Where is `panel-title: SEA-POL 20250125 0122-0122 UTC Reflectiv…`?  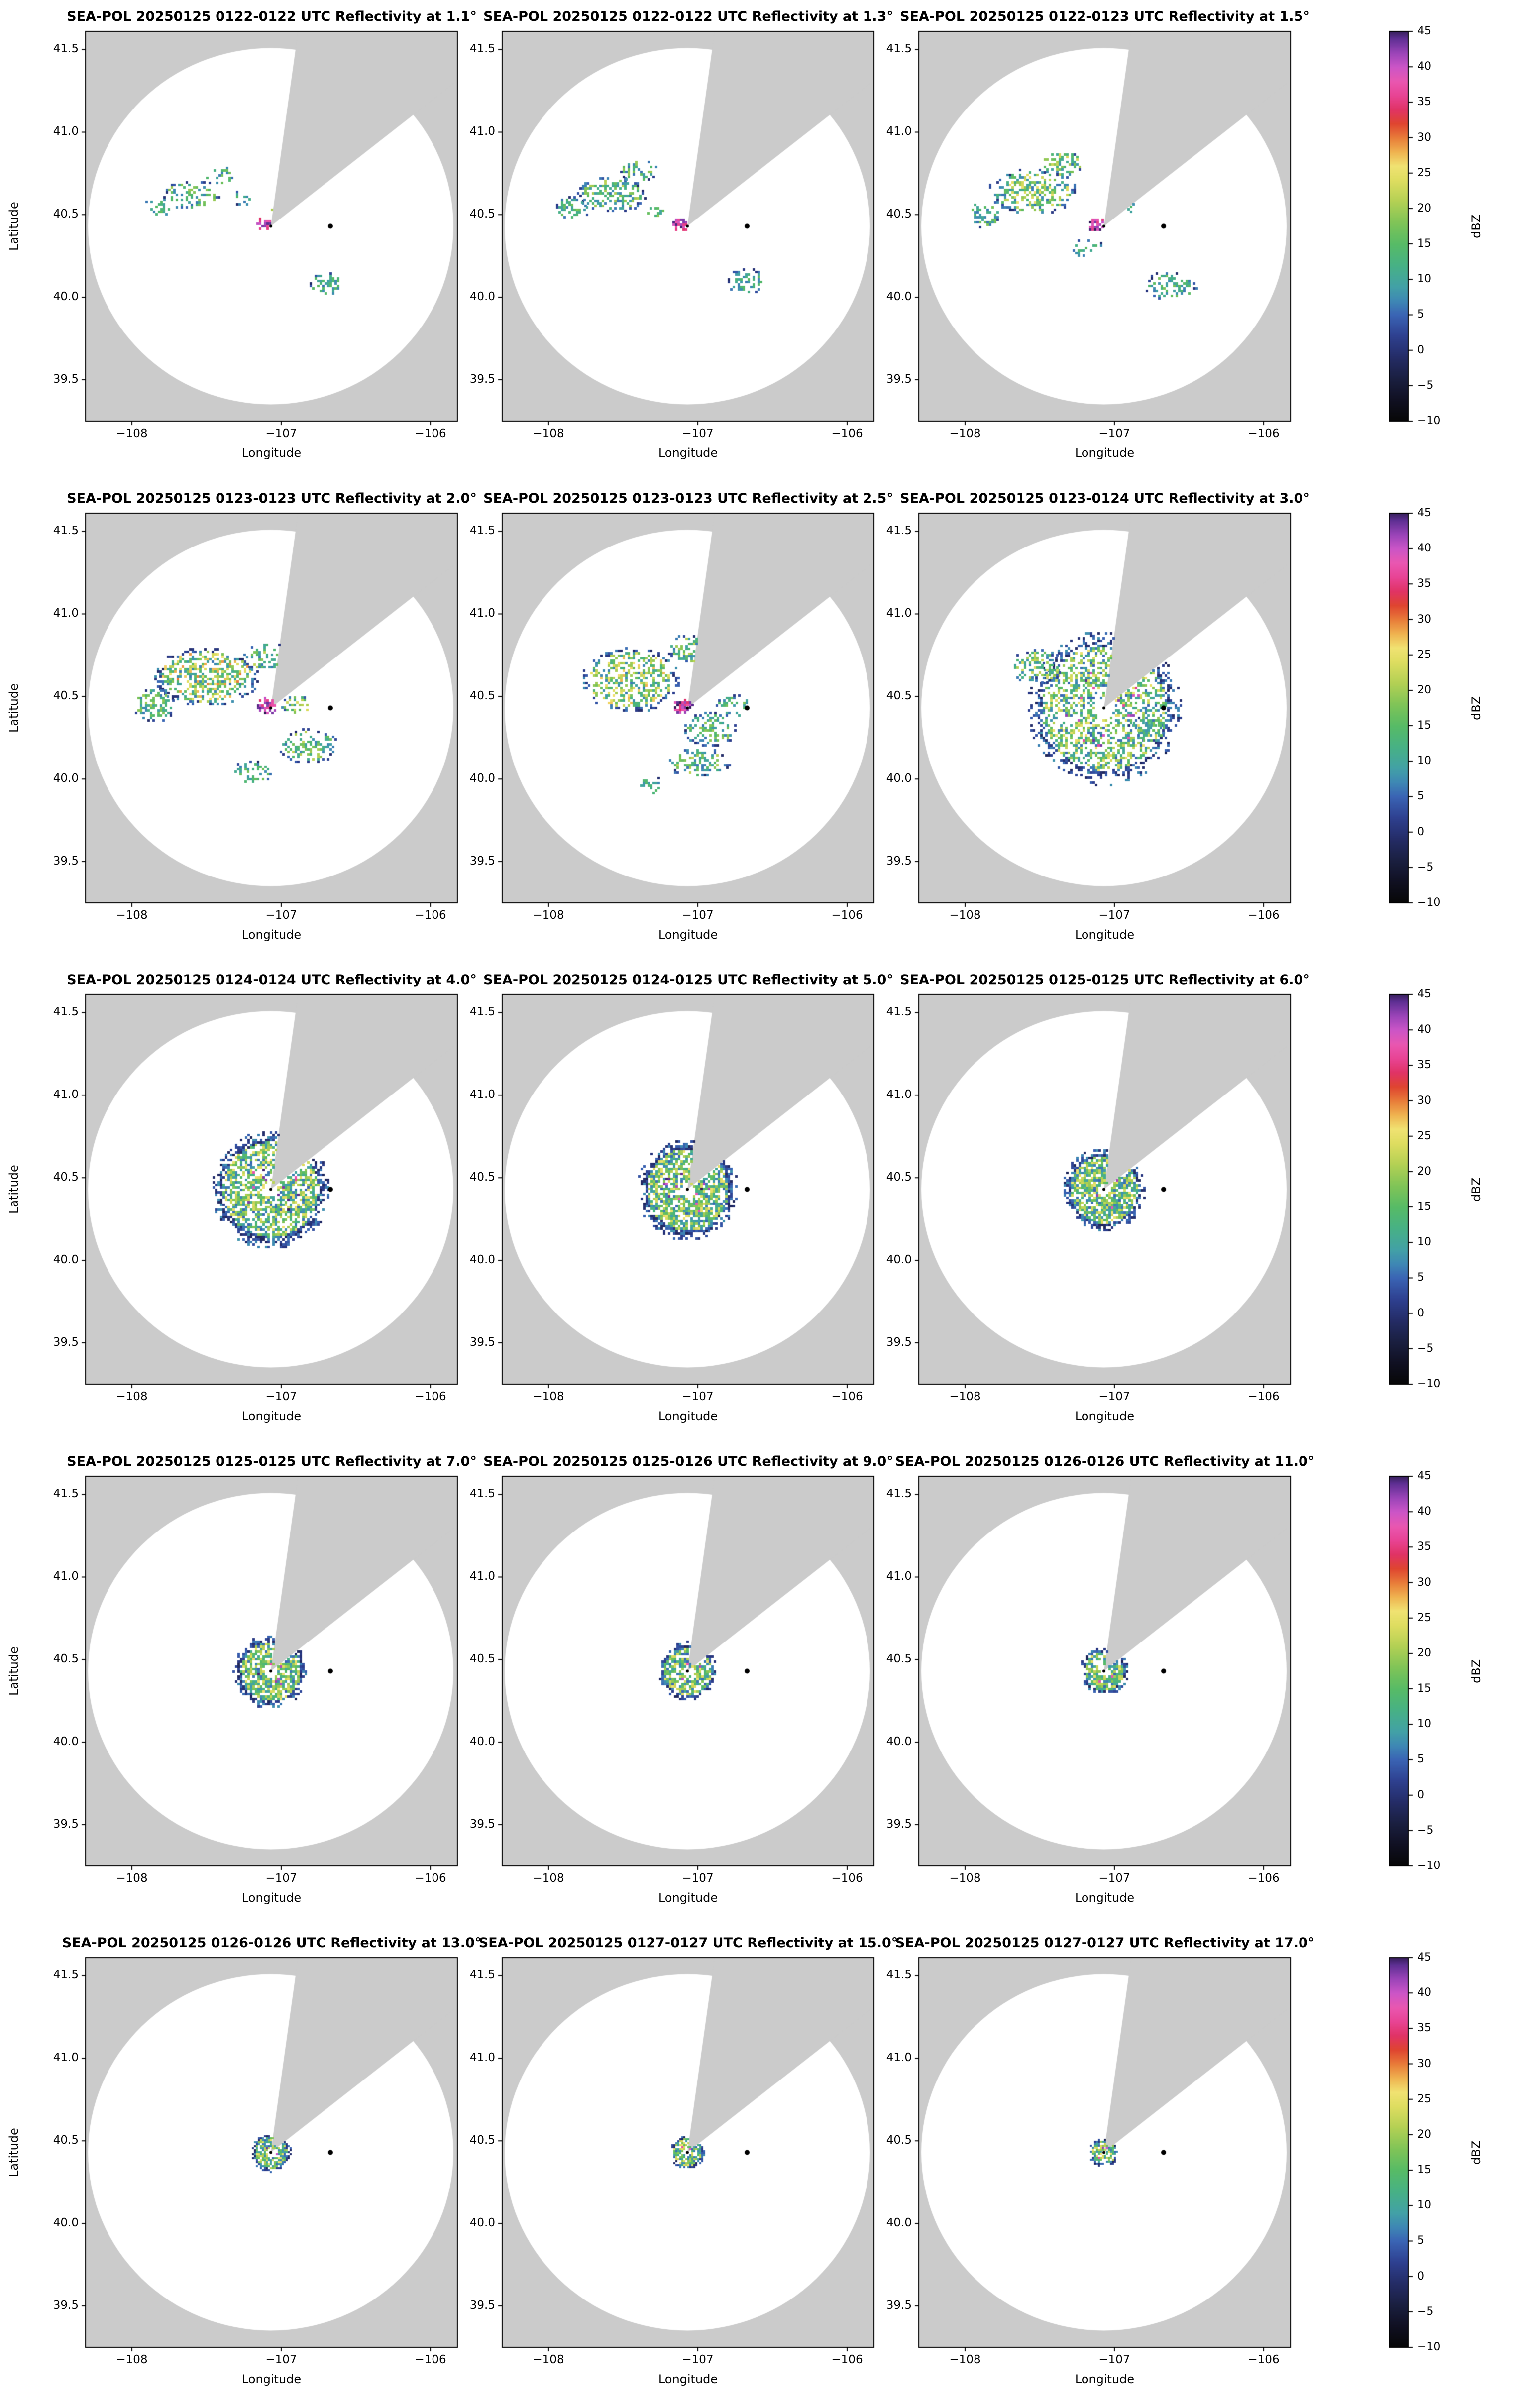 panel-title: SEA-POL 20250125 0122-0122 UTC Reflectiv… is located at coordinates (688, 16).